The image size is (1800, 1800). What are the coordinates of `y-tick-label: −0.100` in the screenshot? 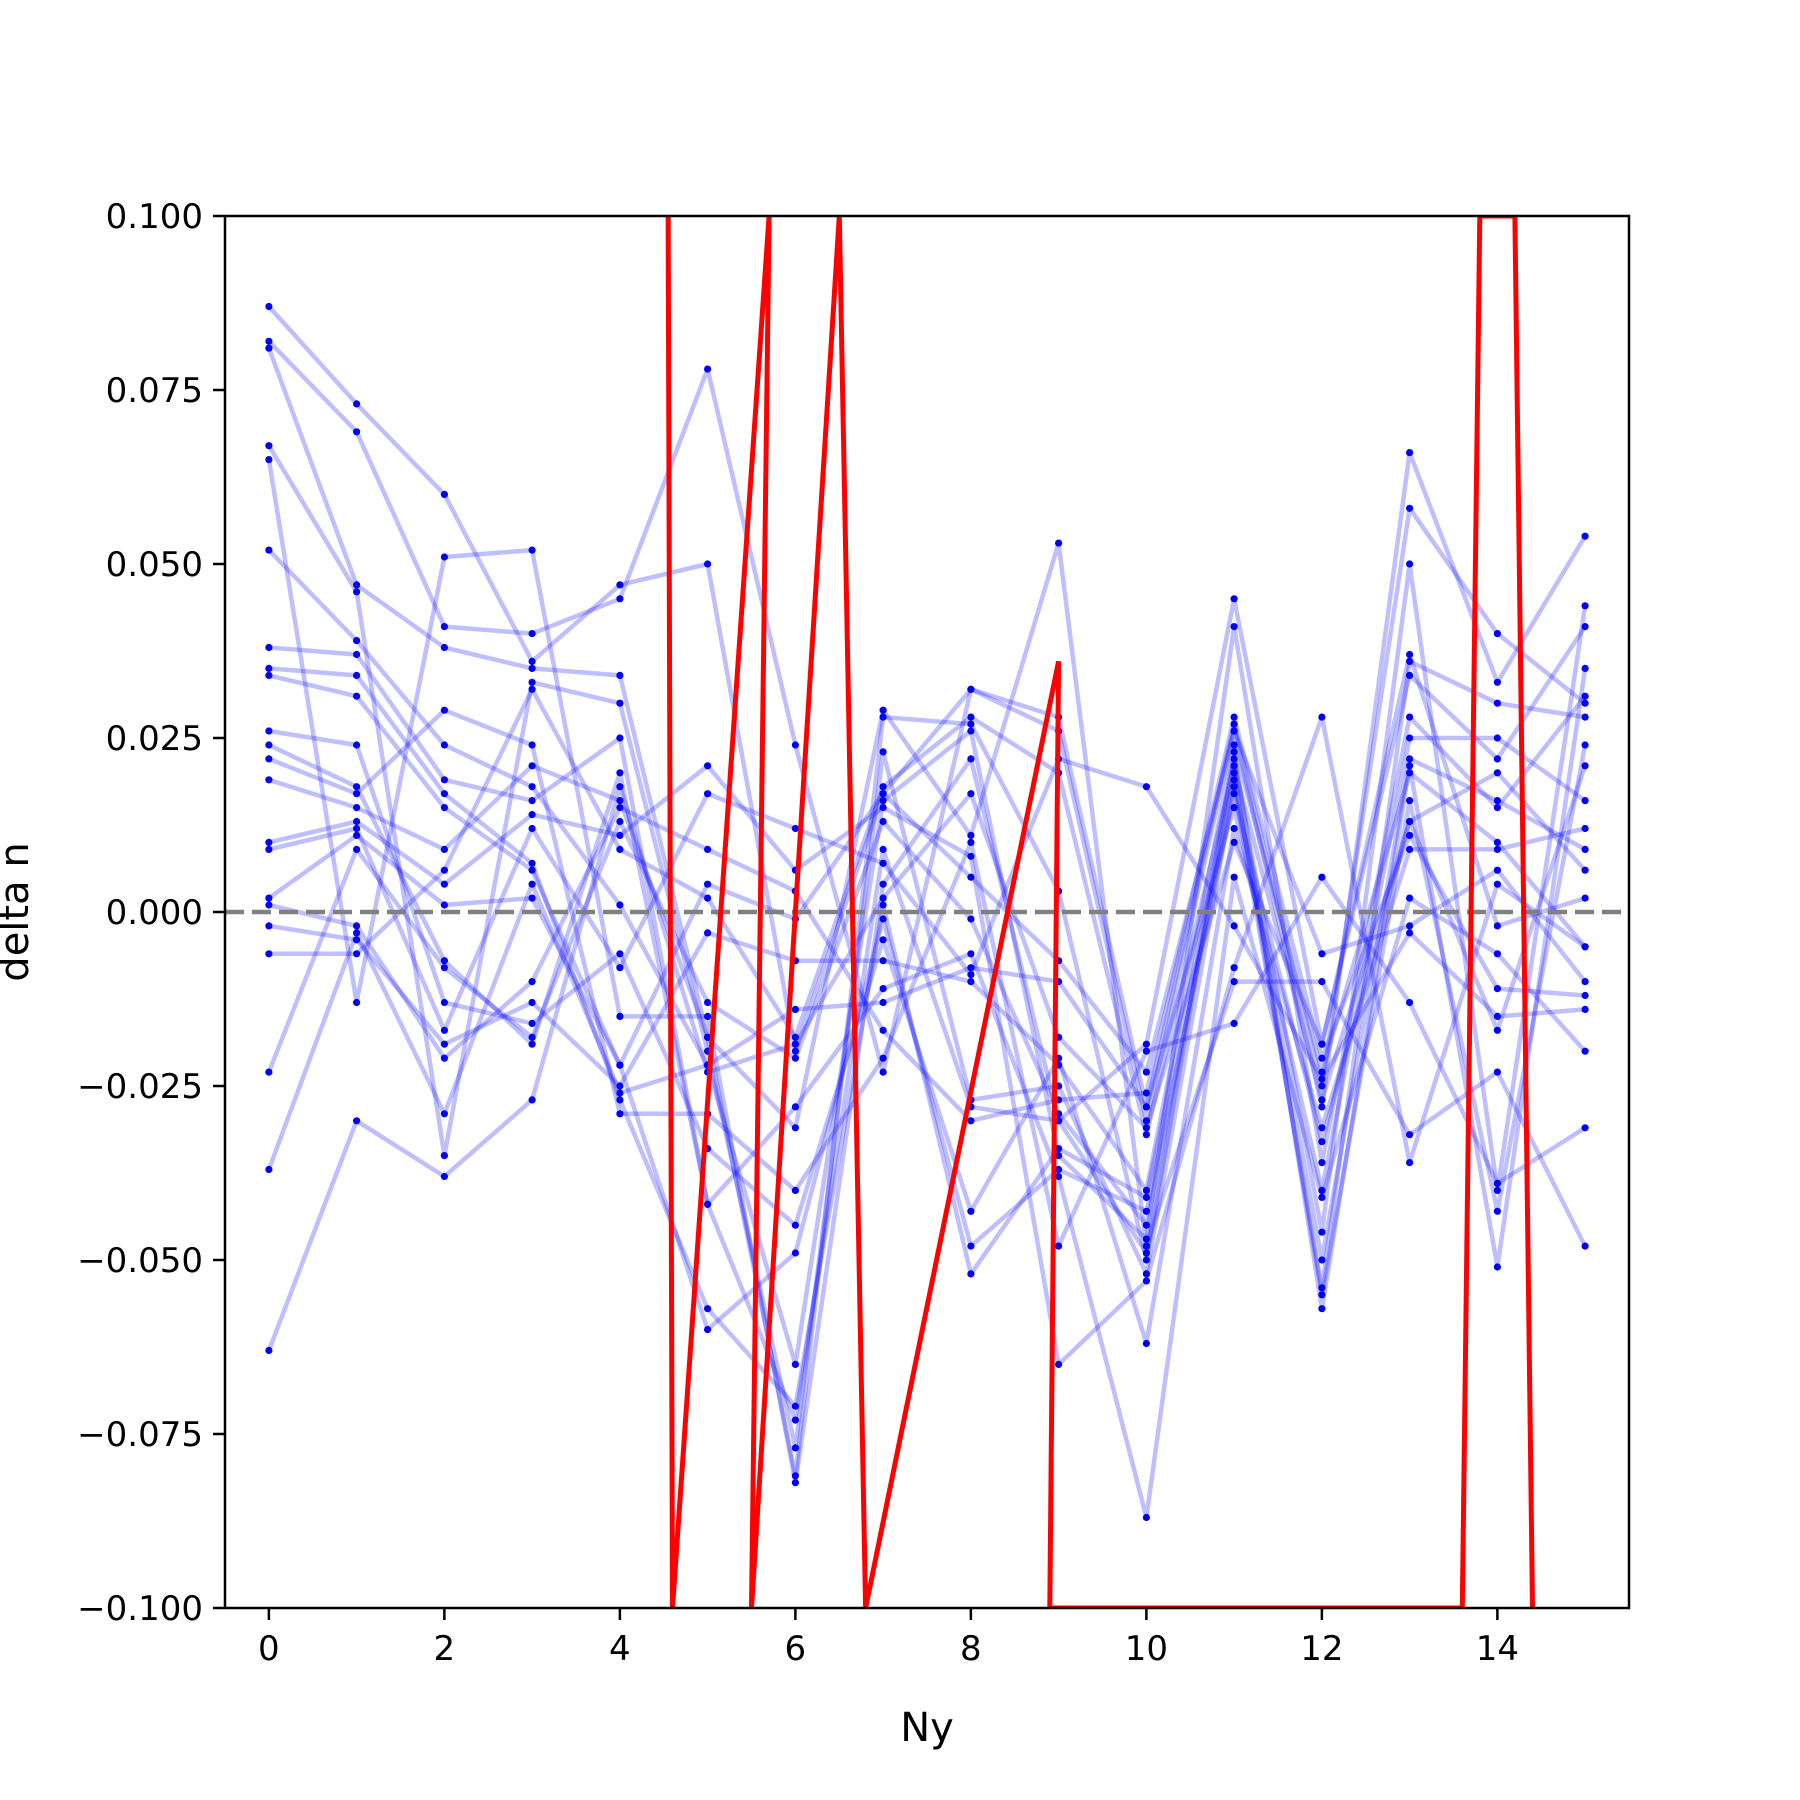 It's located at (140, 1609).